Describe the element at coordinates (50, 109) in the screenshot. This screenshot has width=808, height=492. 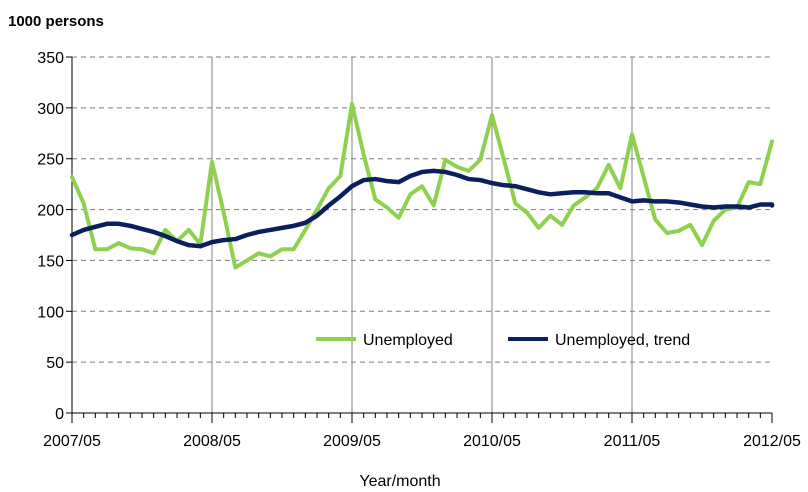
I see `y-tick-label-300: 300` at that location.